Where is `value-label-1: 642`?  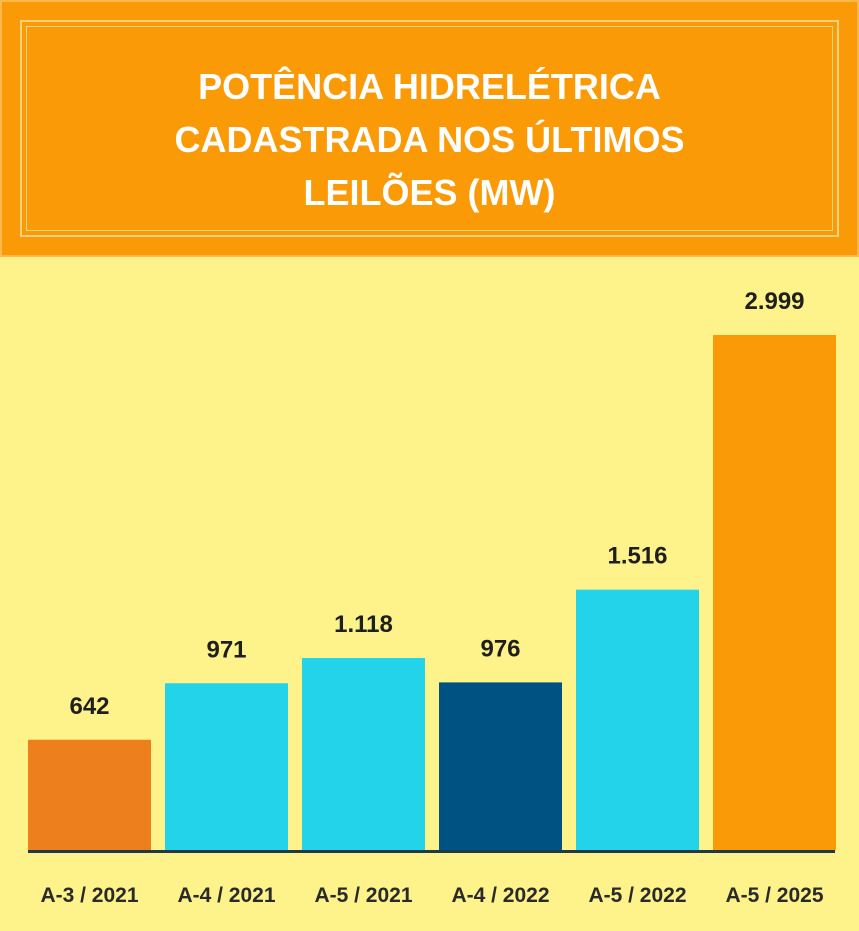
value-label-1: 642 is located at coordinates (89, 706).